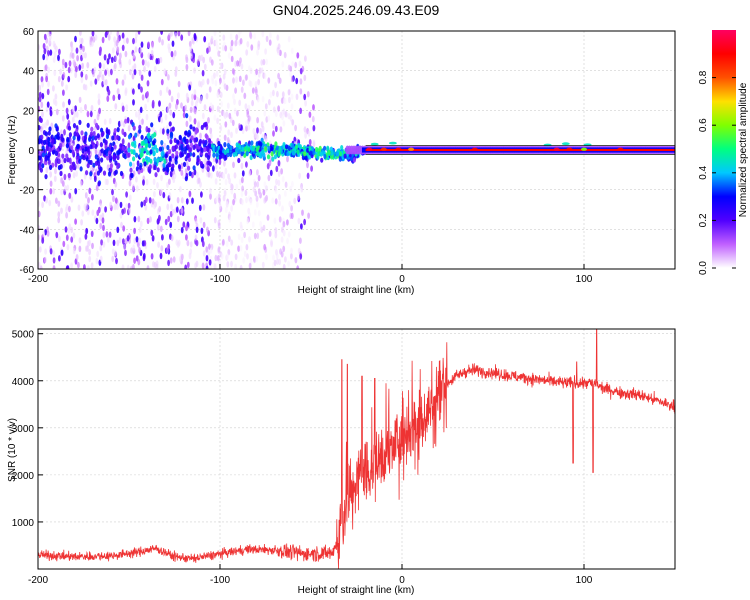  I want to click on spec-ytick-label: 0, so click(31, 151).